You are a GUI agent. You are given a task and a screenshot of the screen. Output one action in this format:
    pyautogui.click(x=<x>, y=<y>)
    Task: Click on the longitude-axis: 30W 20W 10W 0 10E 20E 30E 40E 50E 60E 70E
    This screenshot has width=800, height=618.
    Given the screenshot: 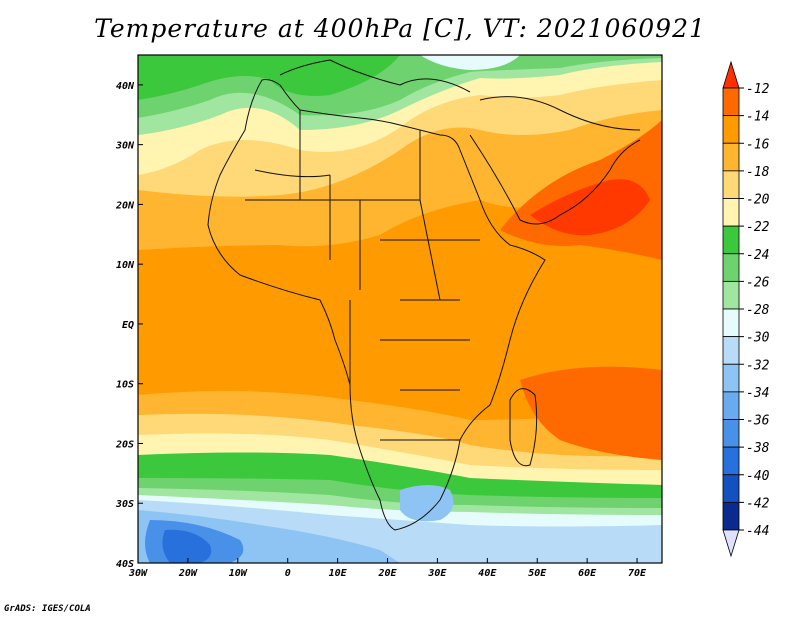 What is the action you would take?
    pyautogui.click(x=387, y=568)
    